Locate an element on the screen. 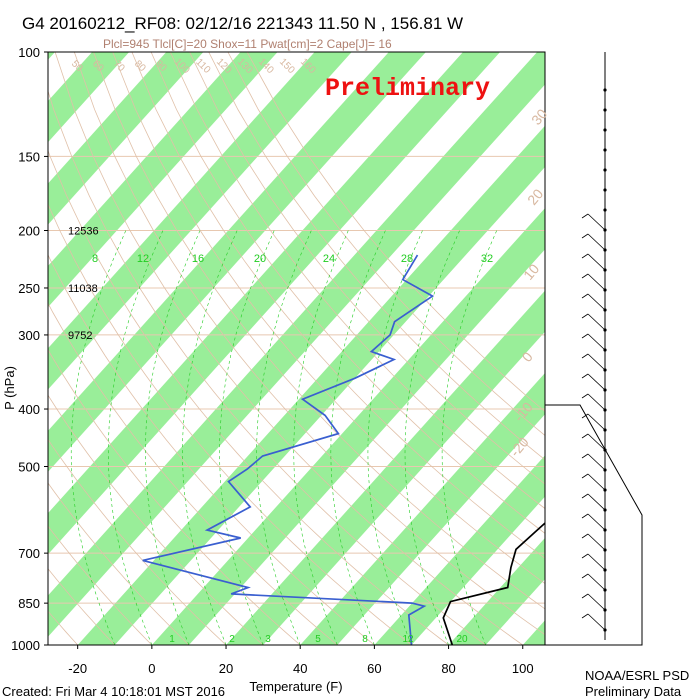 The image size is (700, 700). mixing-ratio-label: 1 is located at coordinates (172, 639).